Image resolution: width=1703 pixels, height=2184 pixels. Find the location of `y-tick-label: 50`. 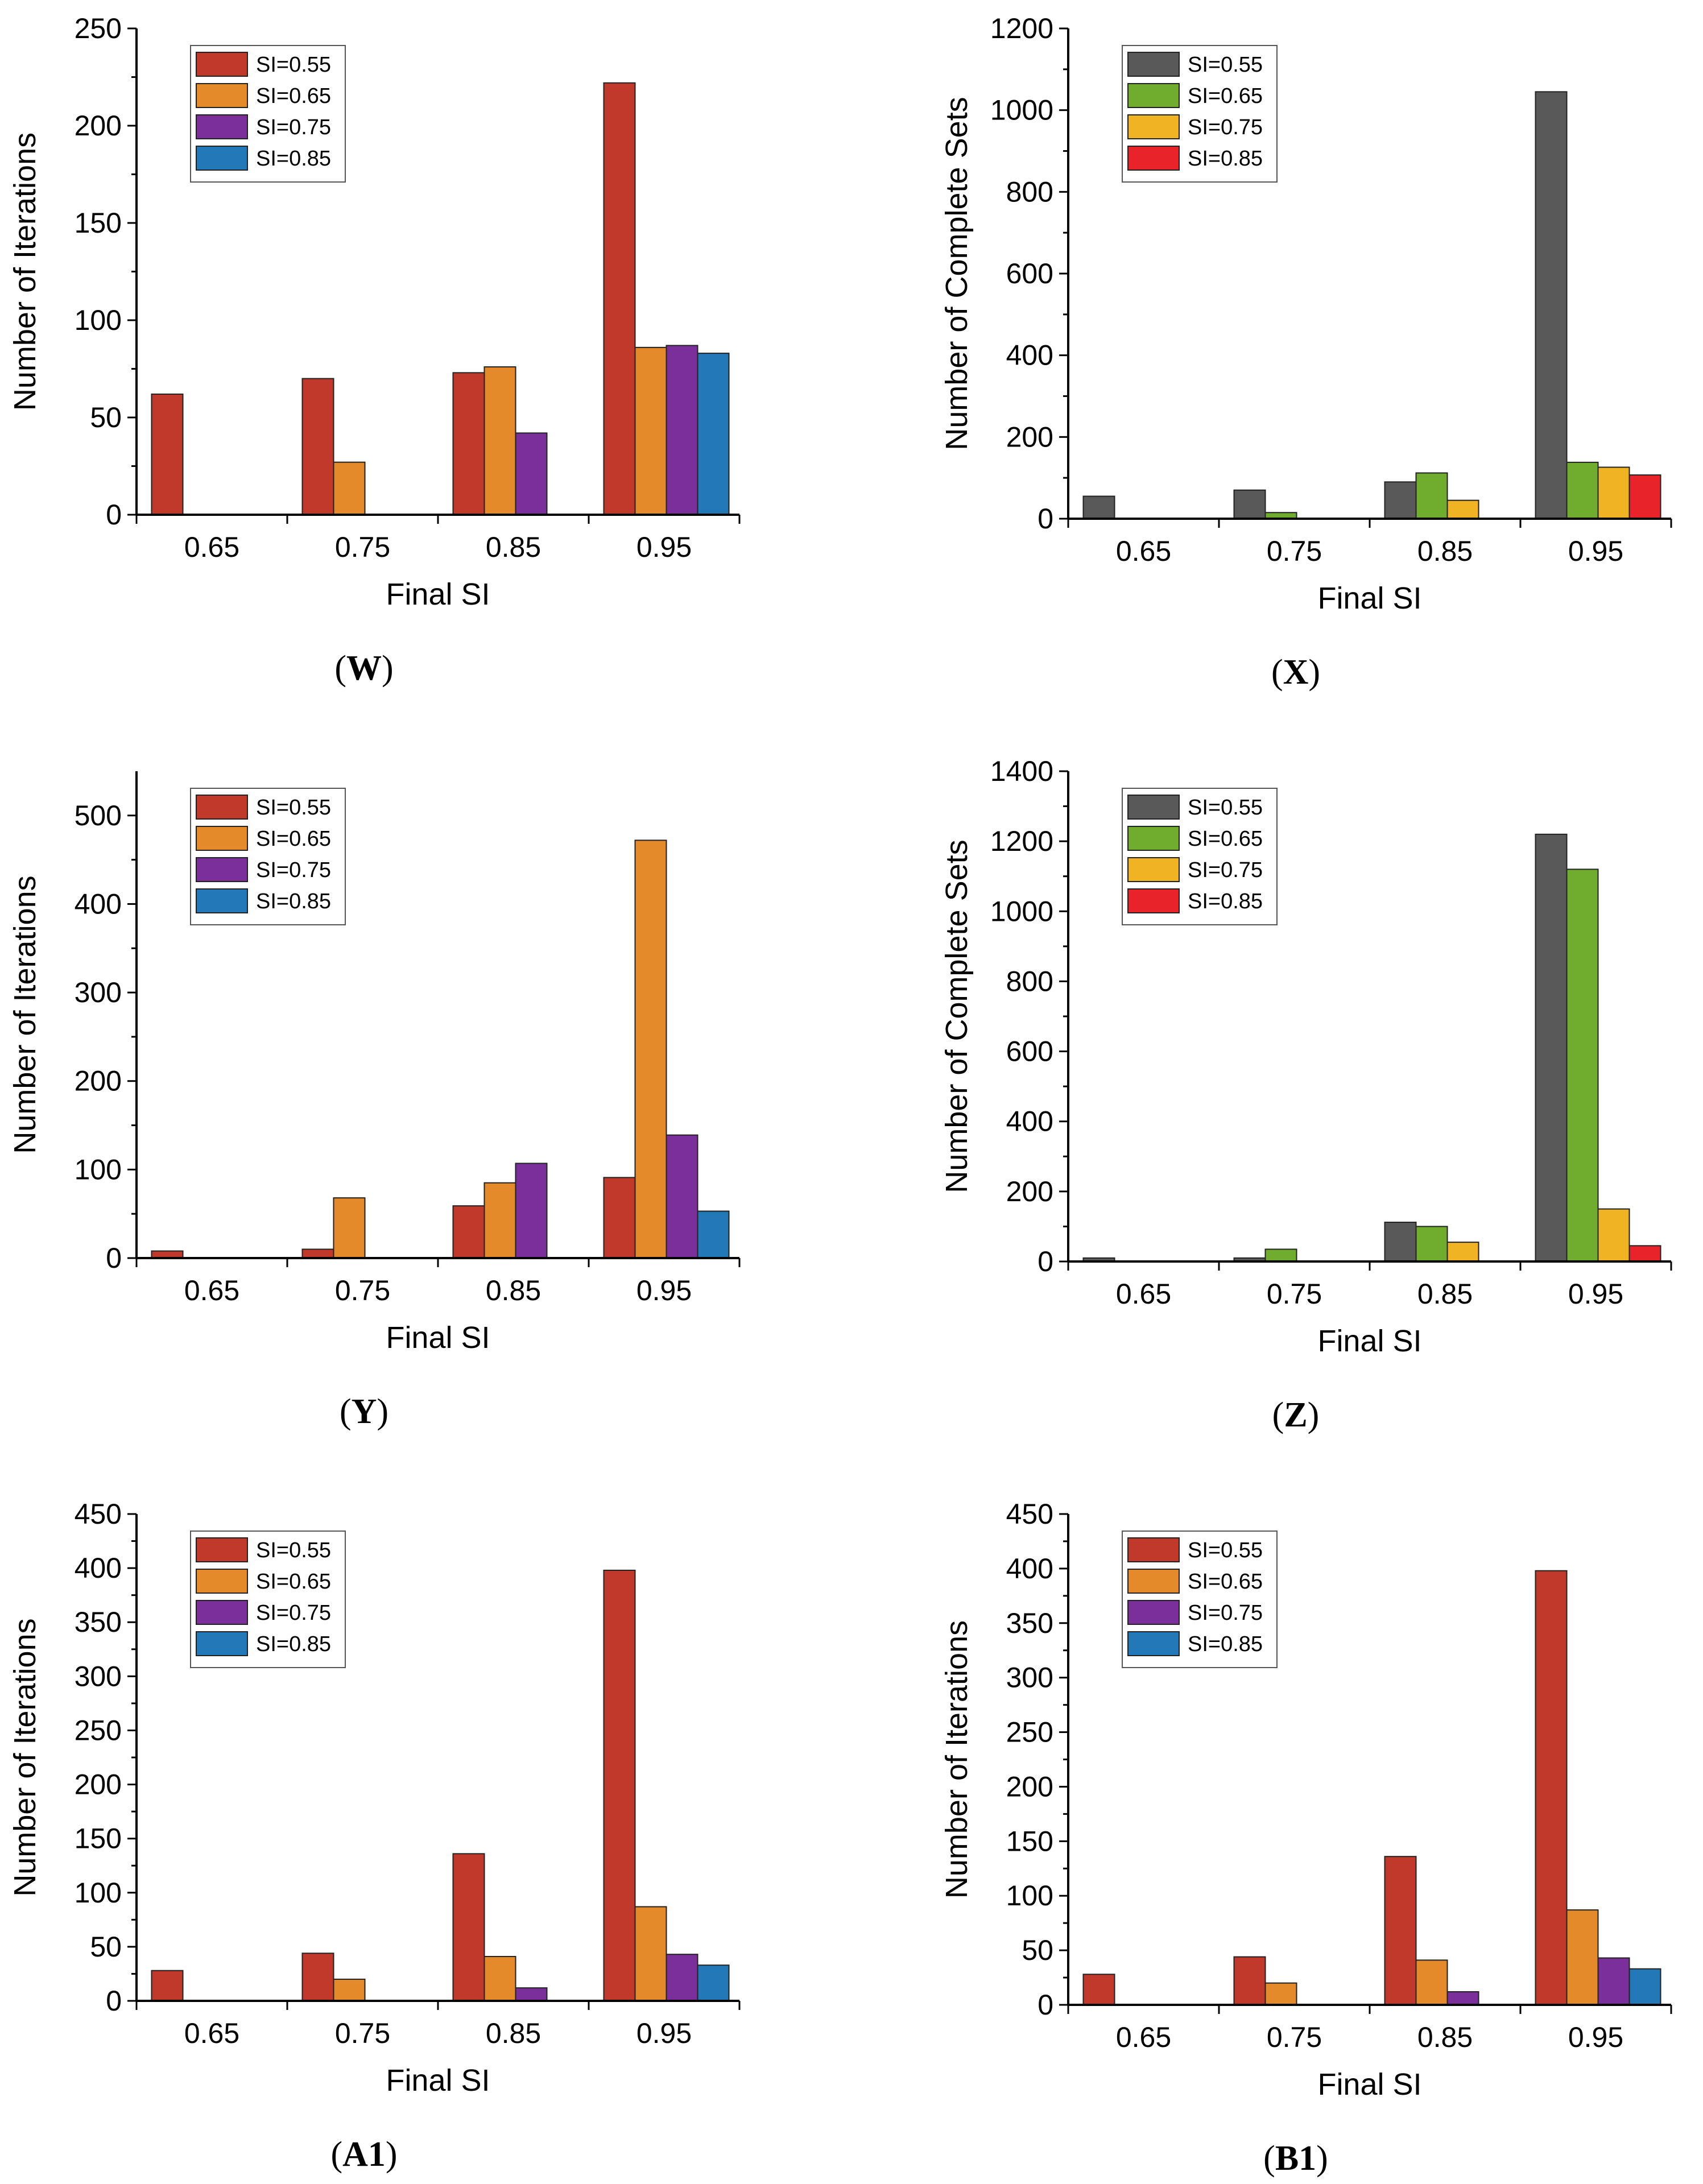

y-tick-label: 50 is located at coordinates (106, 1947).